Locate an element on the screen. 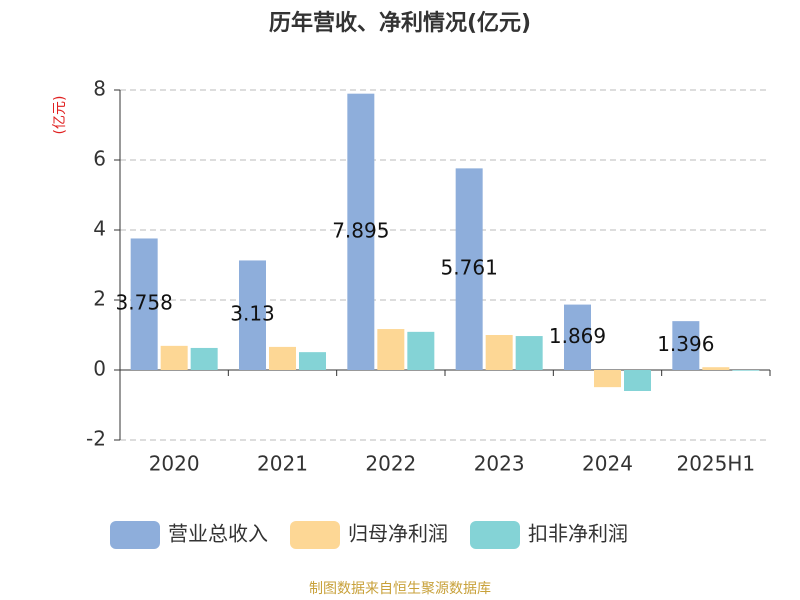 This screenshot has width=800, height=600. y-tick-label: 4 is located at coordinates (99, 229).